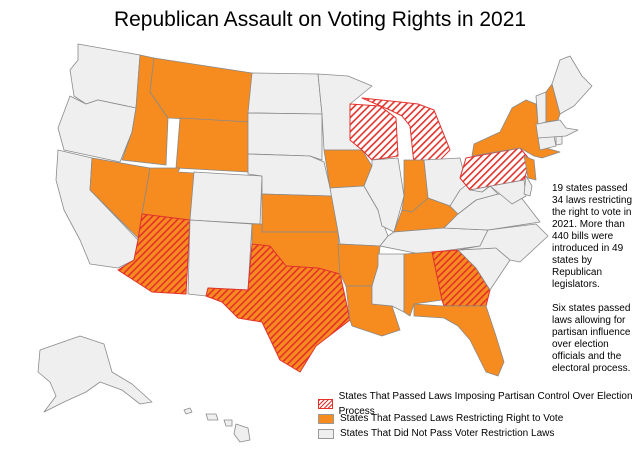  What do you see at coordinates (285, 93) in the screenshot?
I see `state-north-dakota` at bounding box center [285, 93].